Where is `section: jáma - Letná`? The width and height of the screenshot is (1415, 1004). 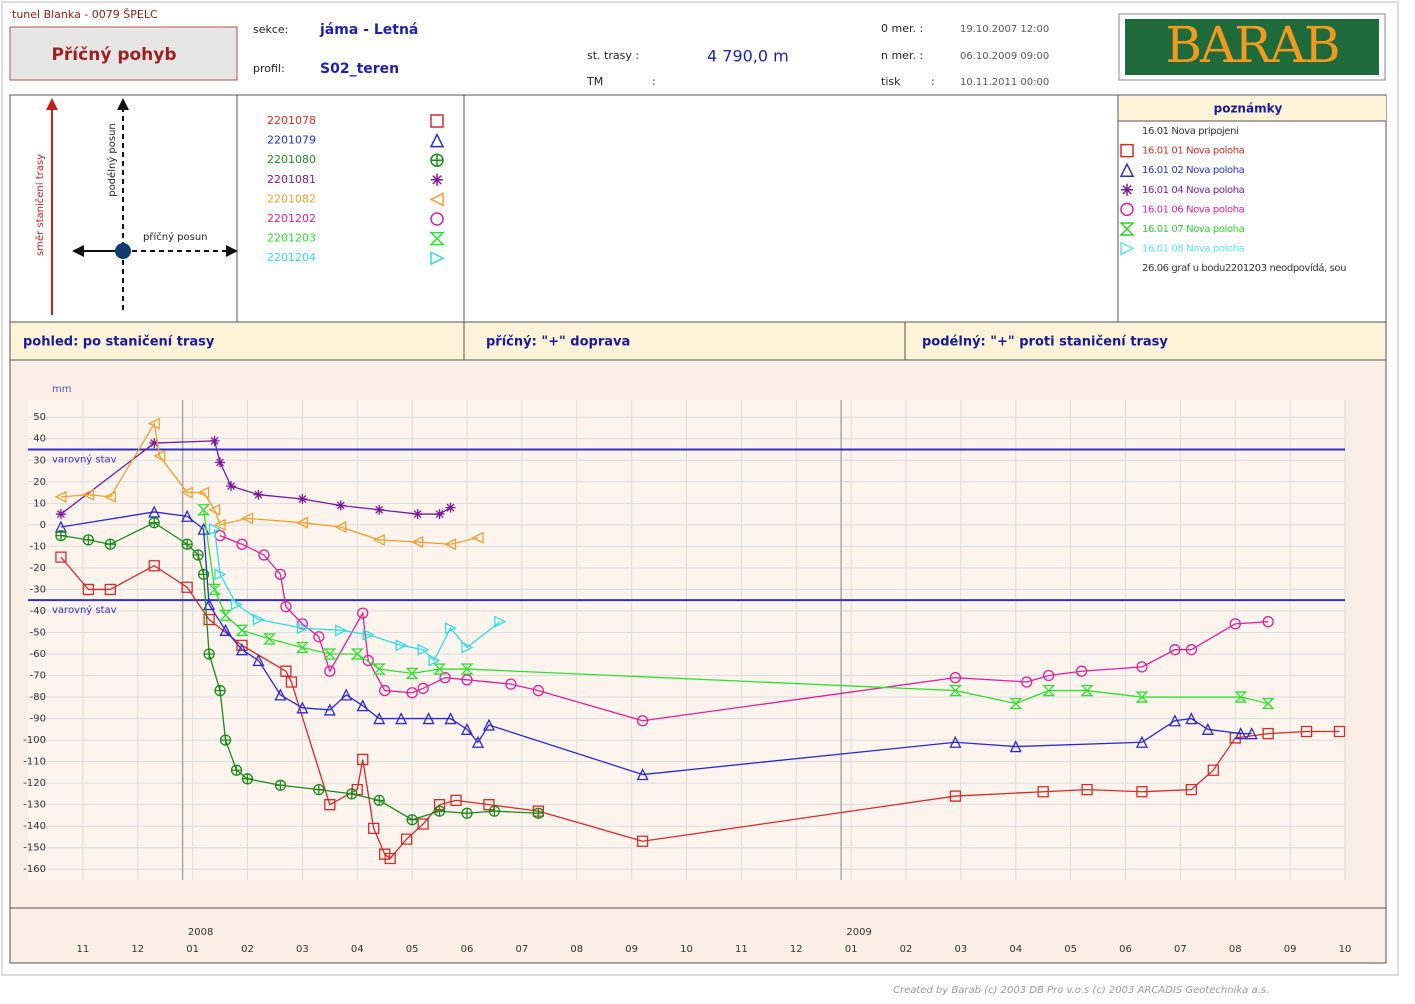 section: jáma - Letná is located at coordinates (368, 30).